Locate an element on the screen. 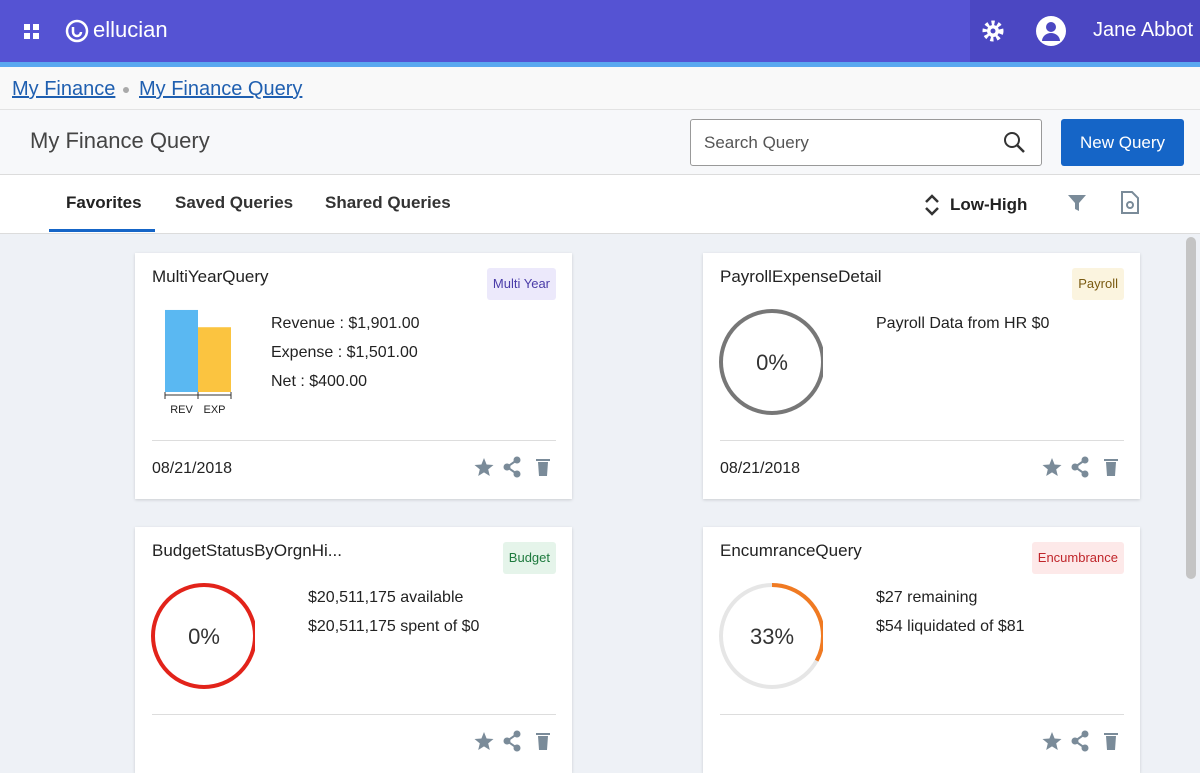  user-area is located at coordinates (1085, 31).